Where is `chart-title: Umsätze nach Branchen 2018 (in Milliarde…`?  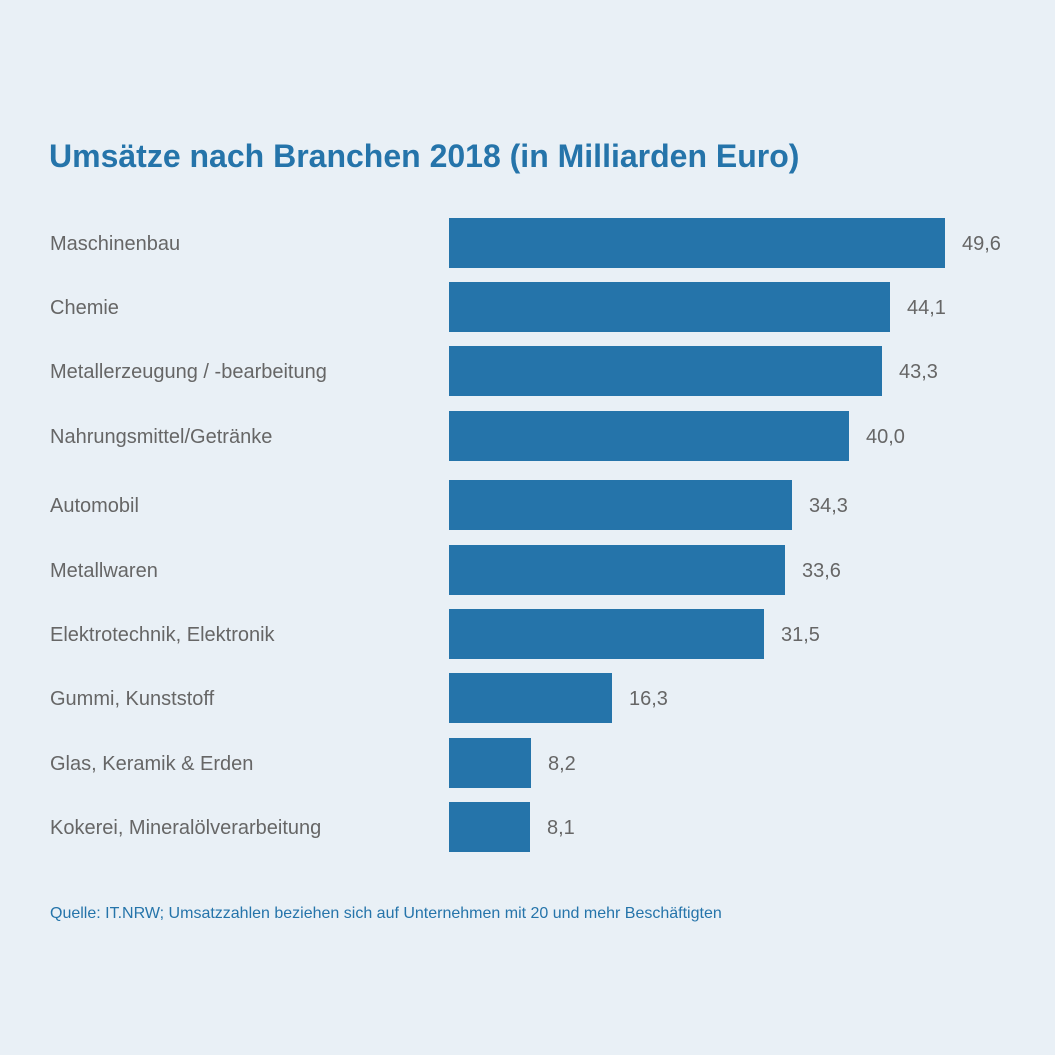
chart-title: Umsätze nach Branchen 2018 (in Milliarde… is located at coordinates (424, 156).